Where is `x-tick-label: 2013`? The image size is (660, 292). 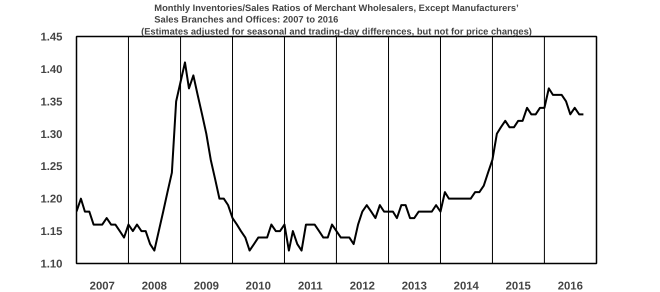
x-tick-label: 2013 is located at coordinates (414, 286).